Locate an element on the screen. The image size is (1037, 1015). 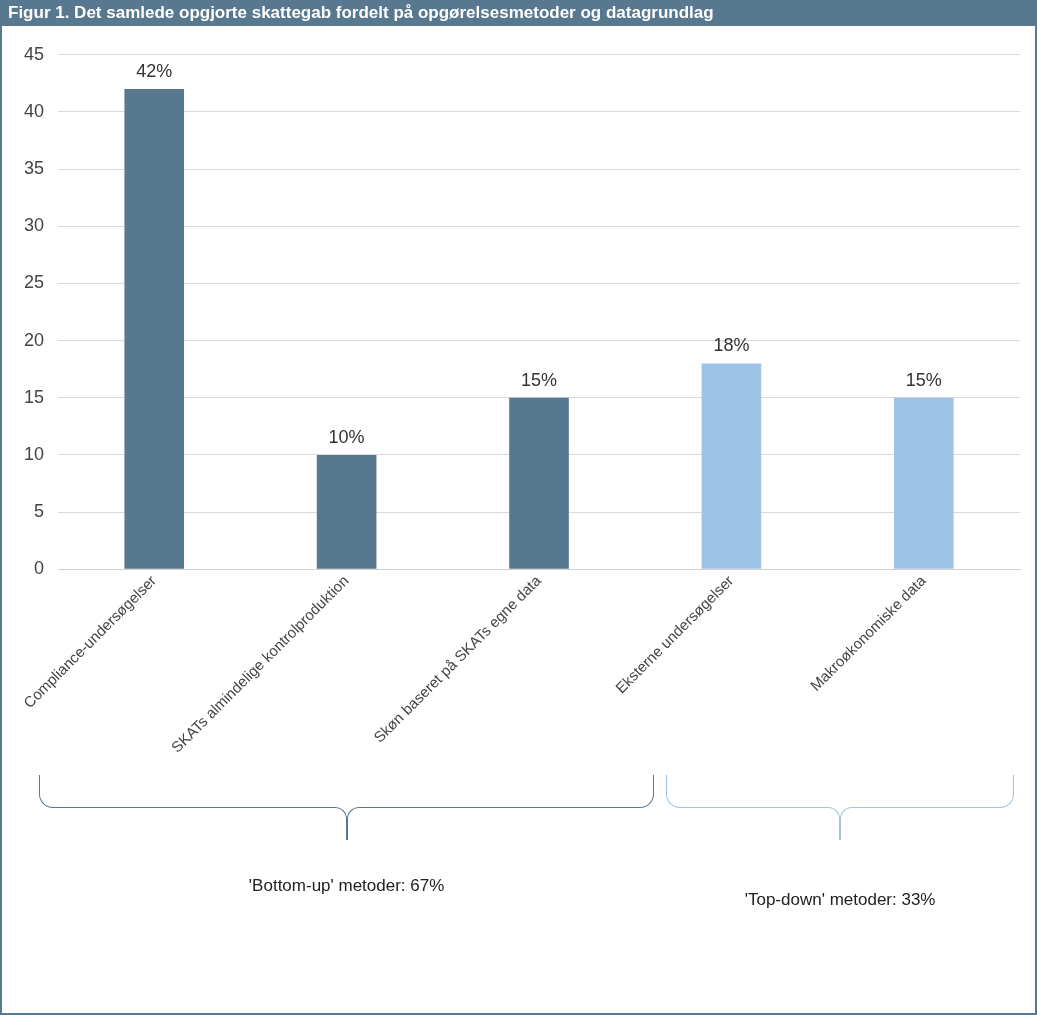
y-tick-label: 0 is located at coordinates (39, 568).